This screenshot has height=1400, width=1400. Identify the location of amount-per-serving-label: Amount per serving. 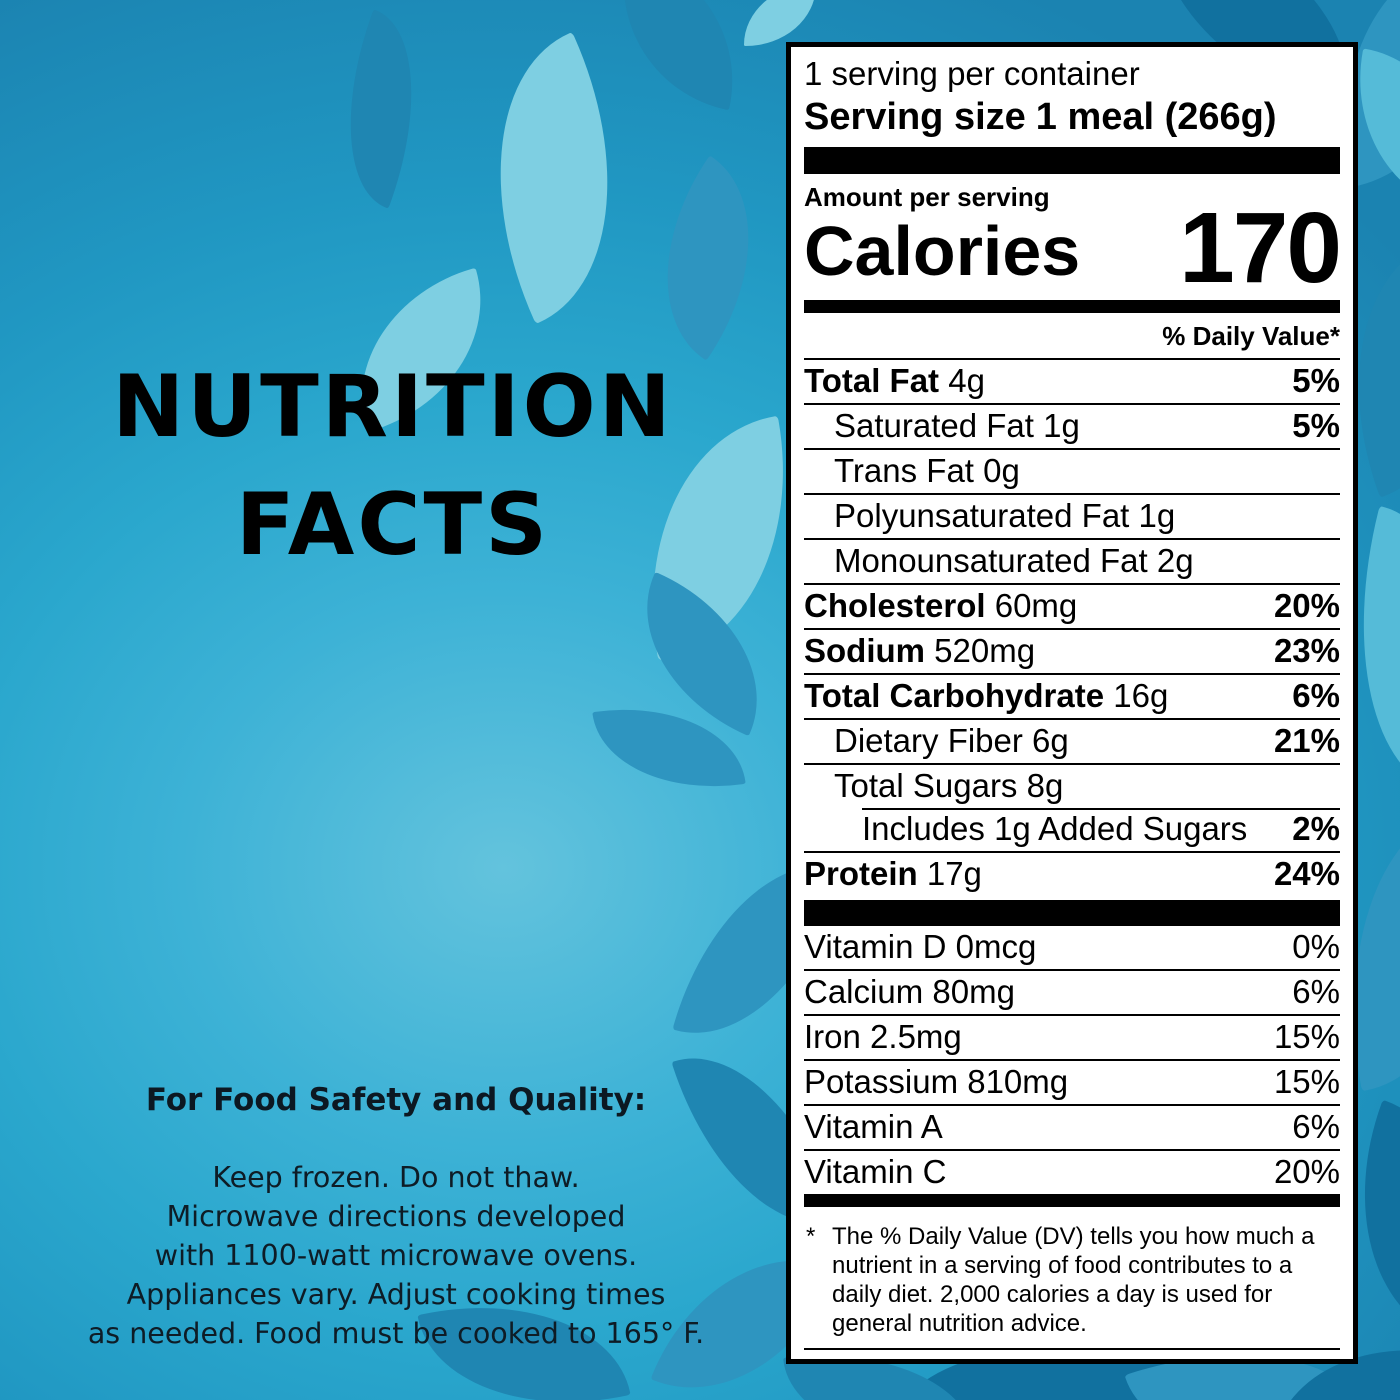
(927, 197).